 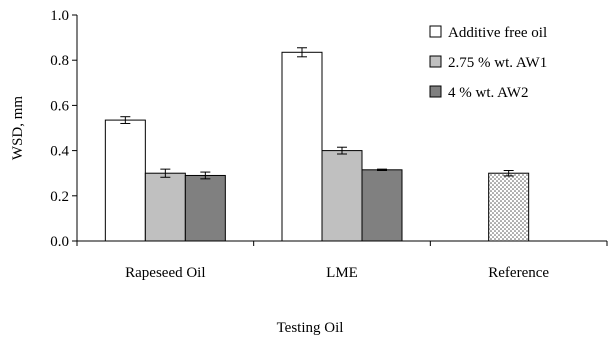 What do you see at coordinates (59, 242) in the screenshot?
I see `y-tick-label: 0.0` at bounding box center [59, 242].